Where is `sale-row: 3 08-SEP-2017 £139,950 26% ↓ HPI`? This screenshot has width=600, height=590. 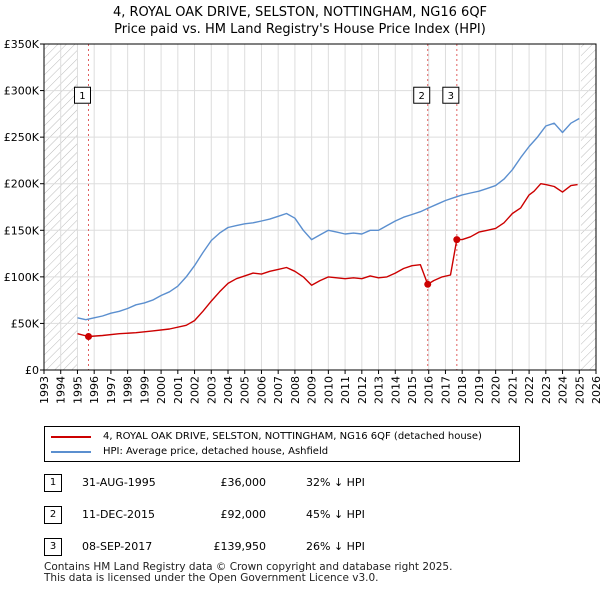 sale-row: 3 08-SEP-2017 £139,950 26% ↓ HPI is located at coordinates (244, 548).